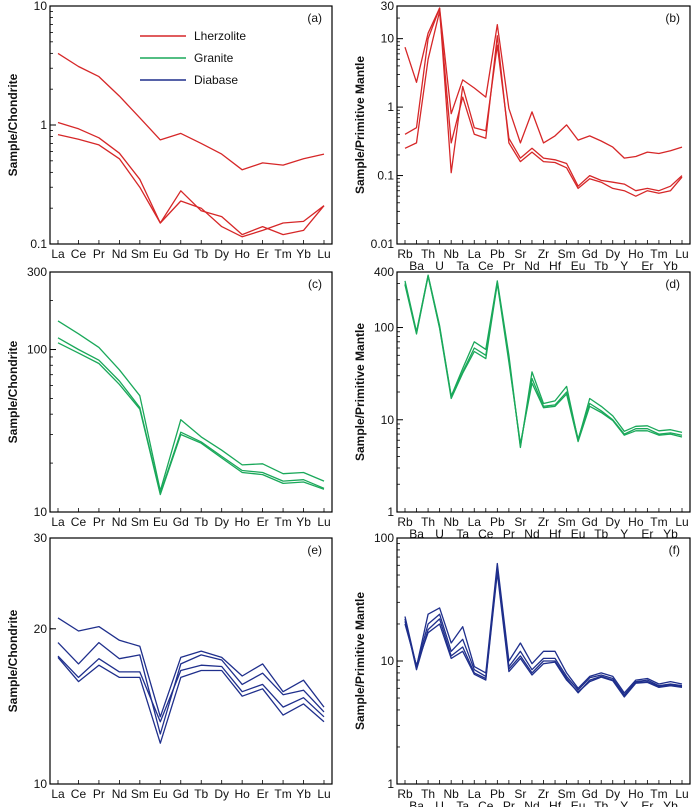 This screenshot has width=700, height=807. I want to click on x-tick-label: Zr, so click(543, 522).